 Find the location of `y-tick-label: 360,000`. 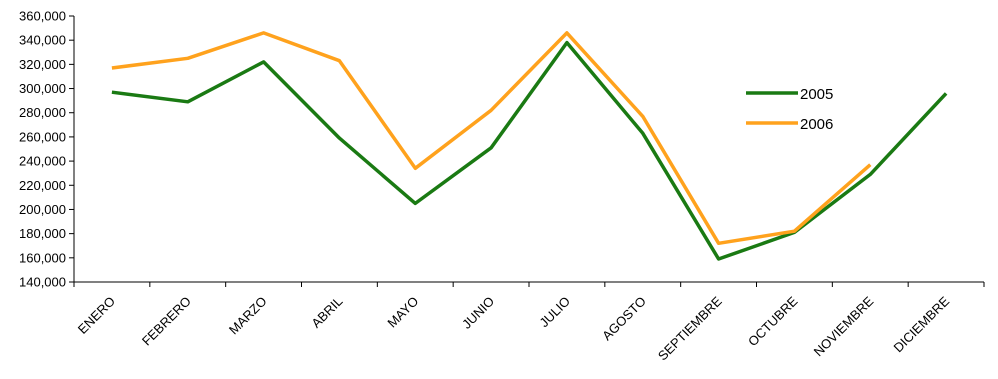

y-tick-label: 360,000 is located at coordinates (42, 16).